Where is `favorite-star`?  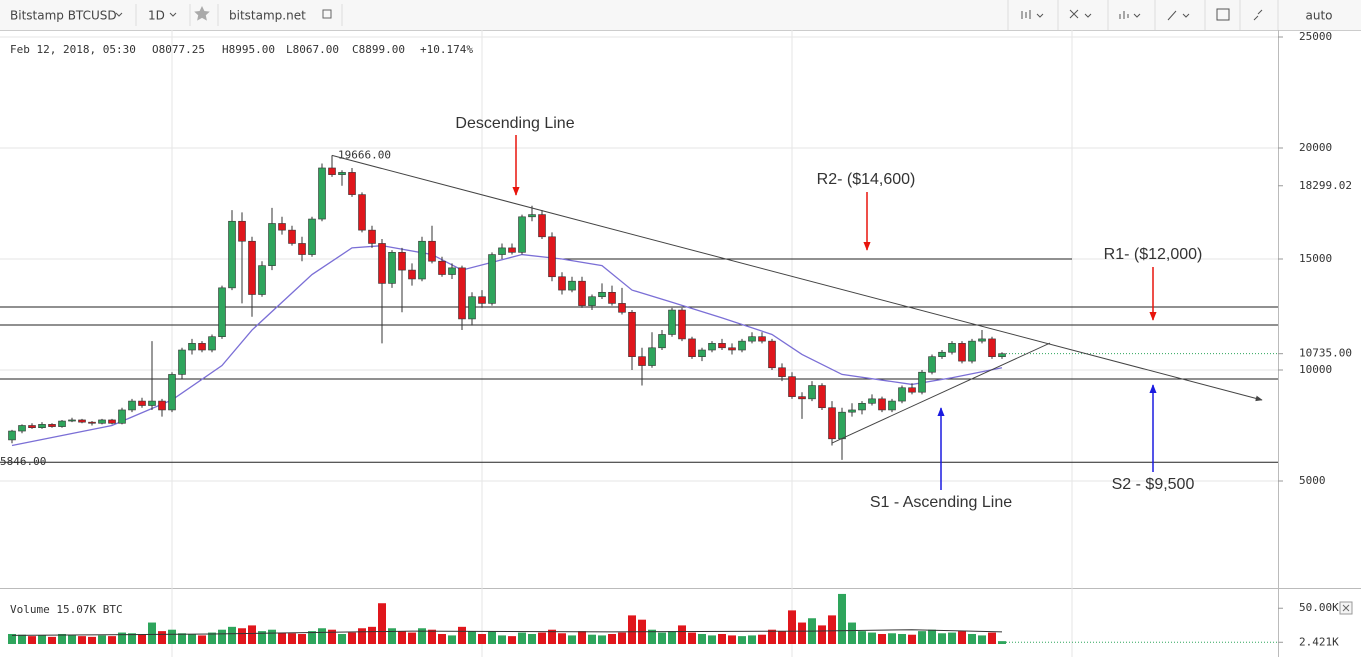
favorite-star is located at coordinates (202, 13).